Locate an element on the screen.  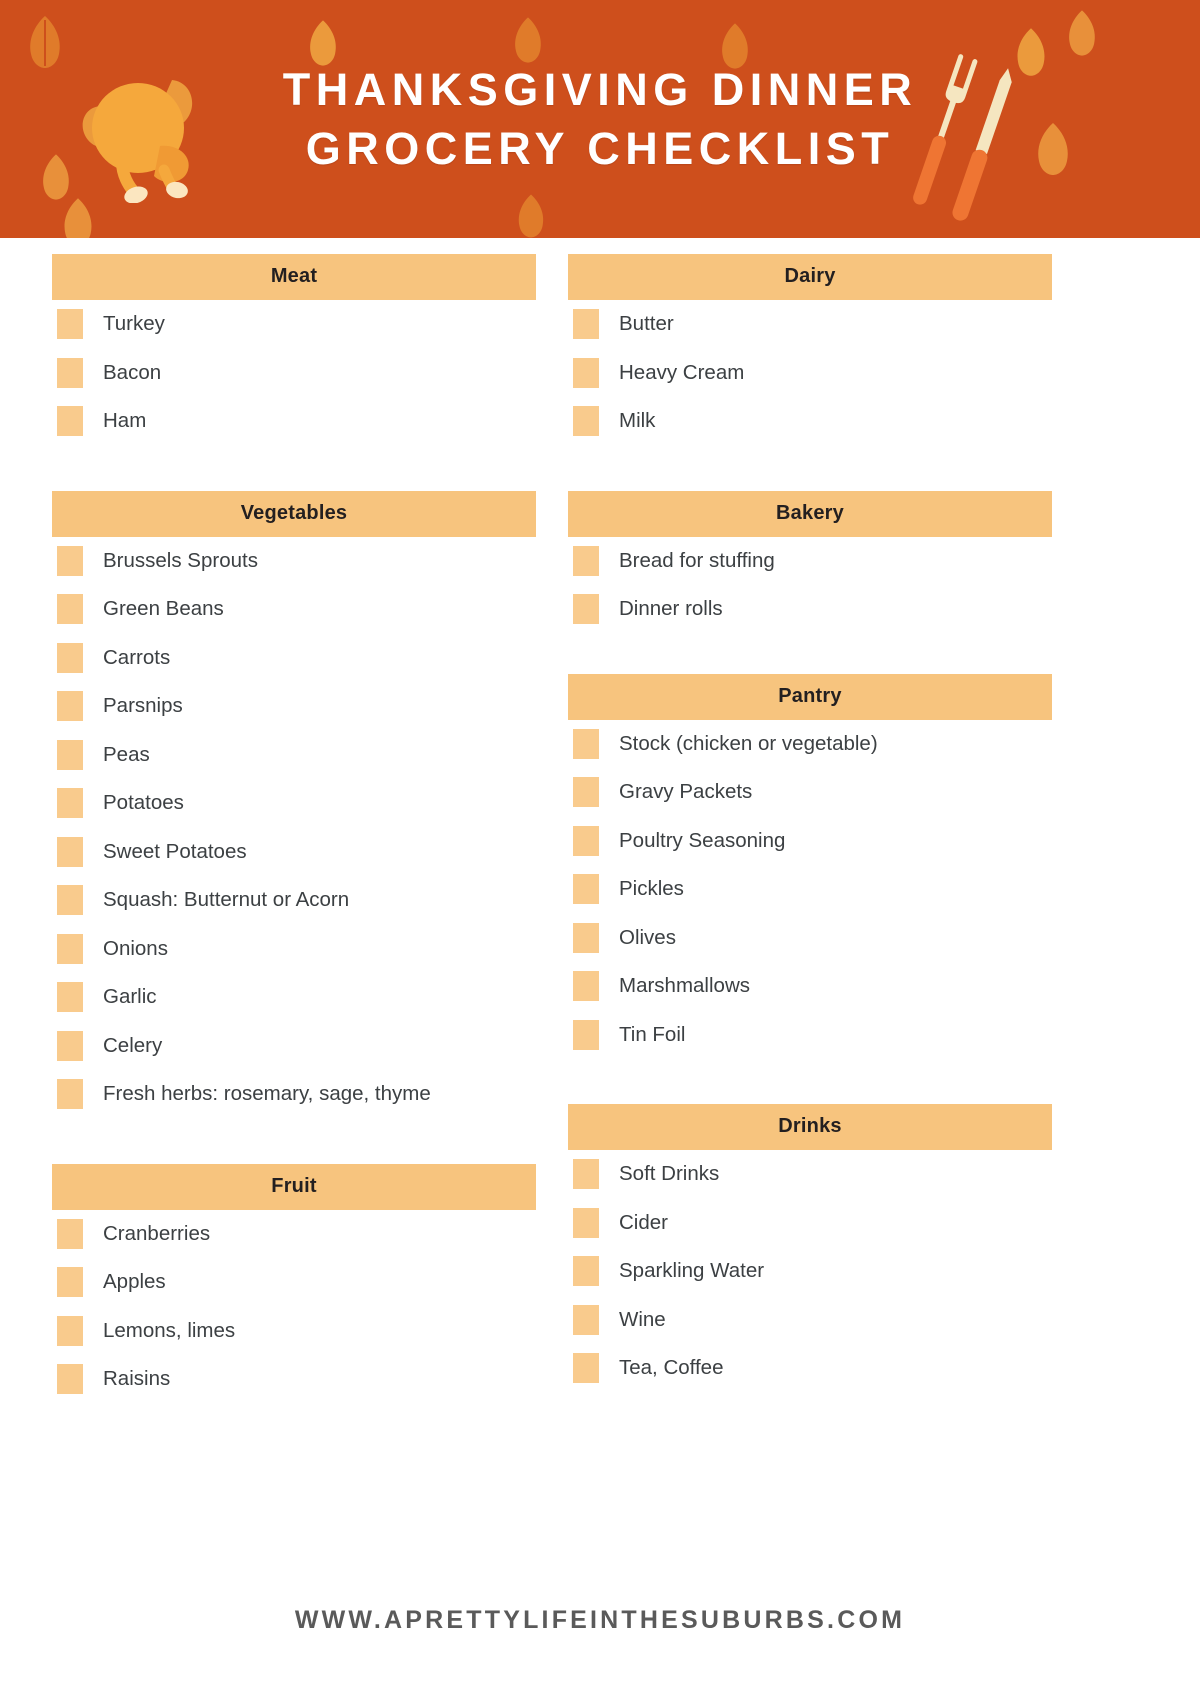
list-item: Bacon is located at coordinates (294, 373).